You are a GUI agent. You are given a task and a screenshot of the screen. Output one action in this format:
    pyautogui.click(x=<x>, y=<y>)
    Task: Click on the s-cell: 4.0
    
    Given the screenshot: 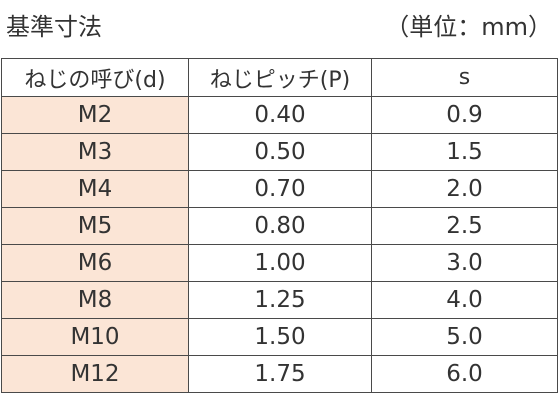 What is the action you would take?
    pyautogui.click(x=464, y=300)
    